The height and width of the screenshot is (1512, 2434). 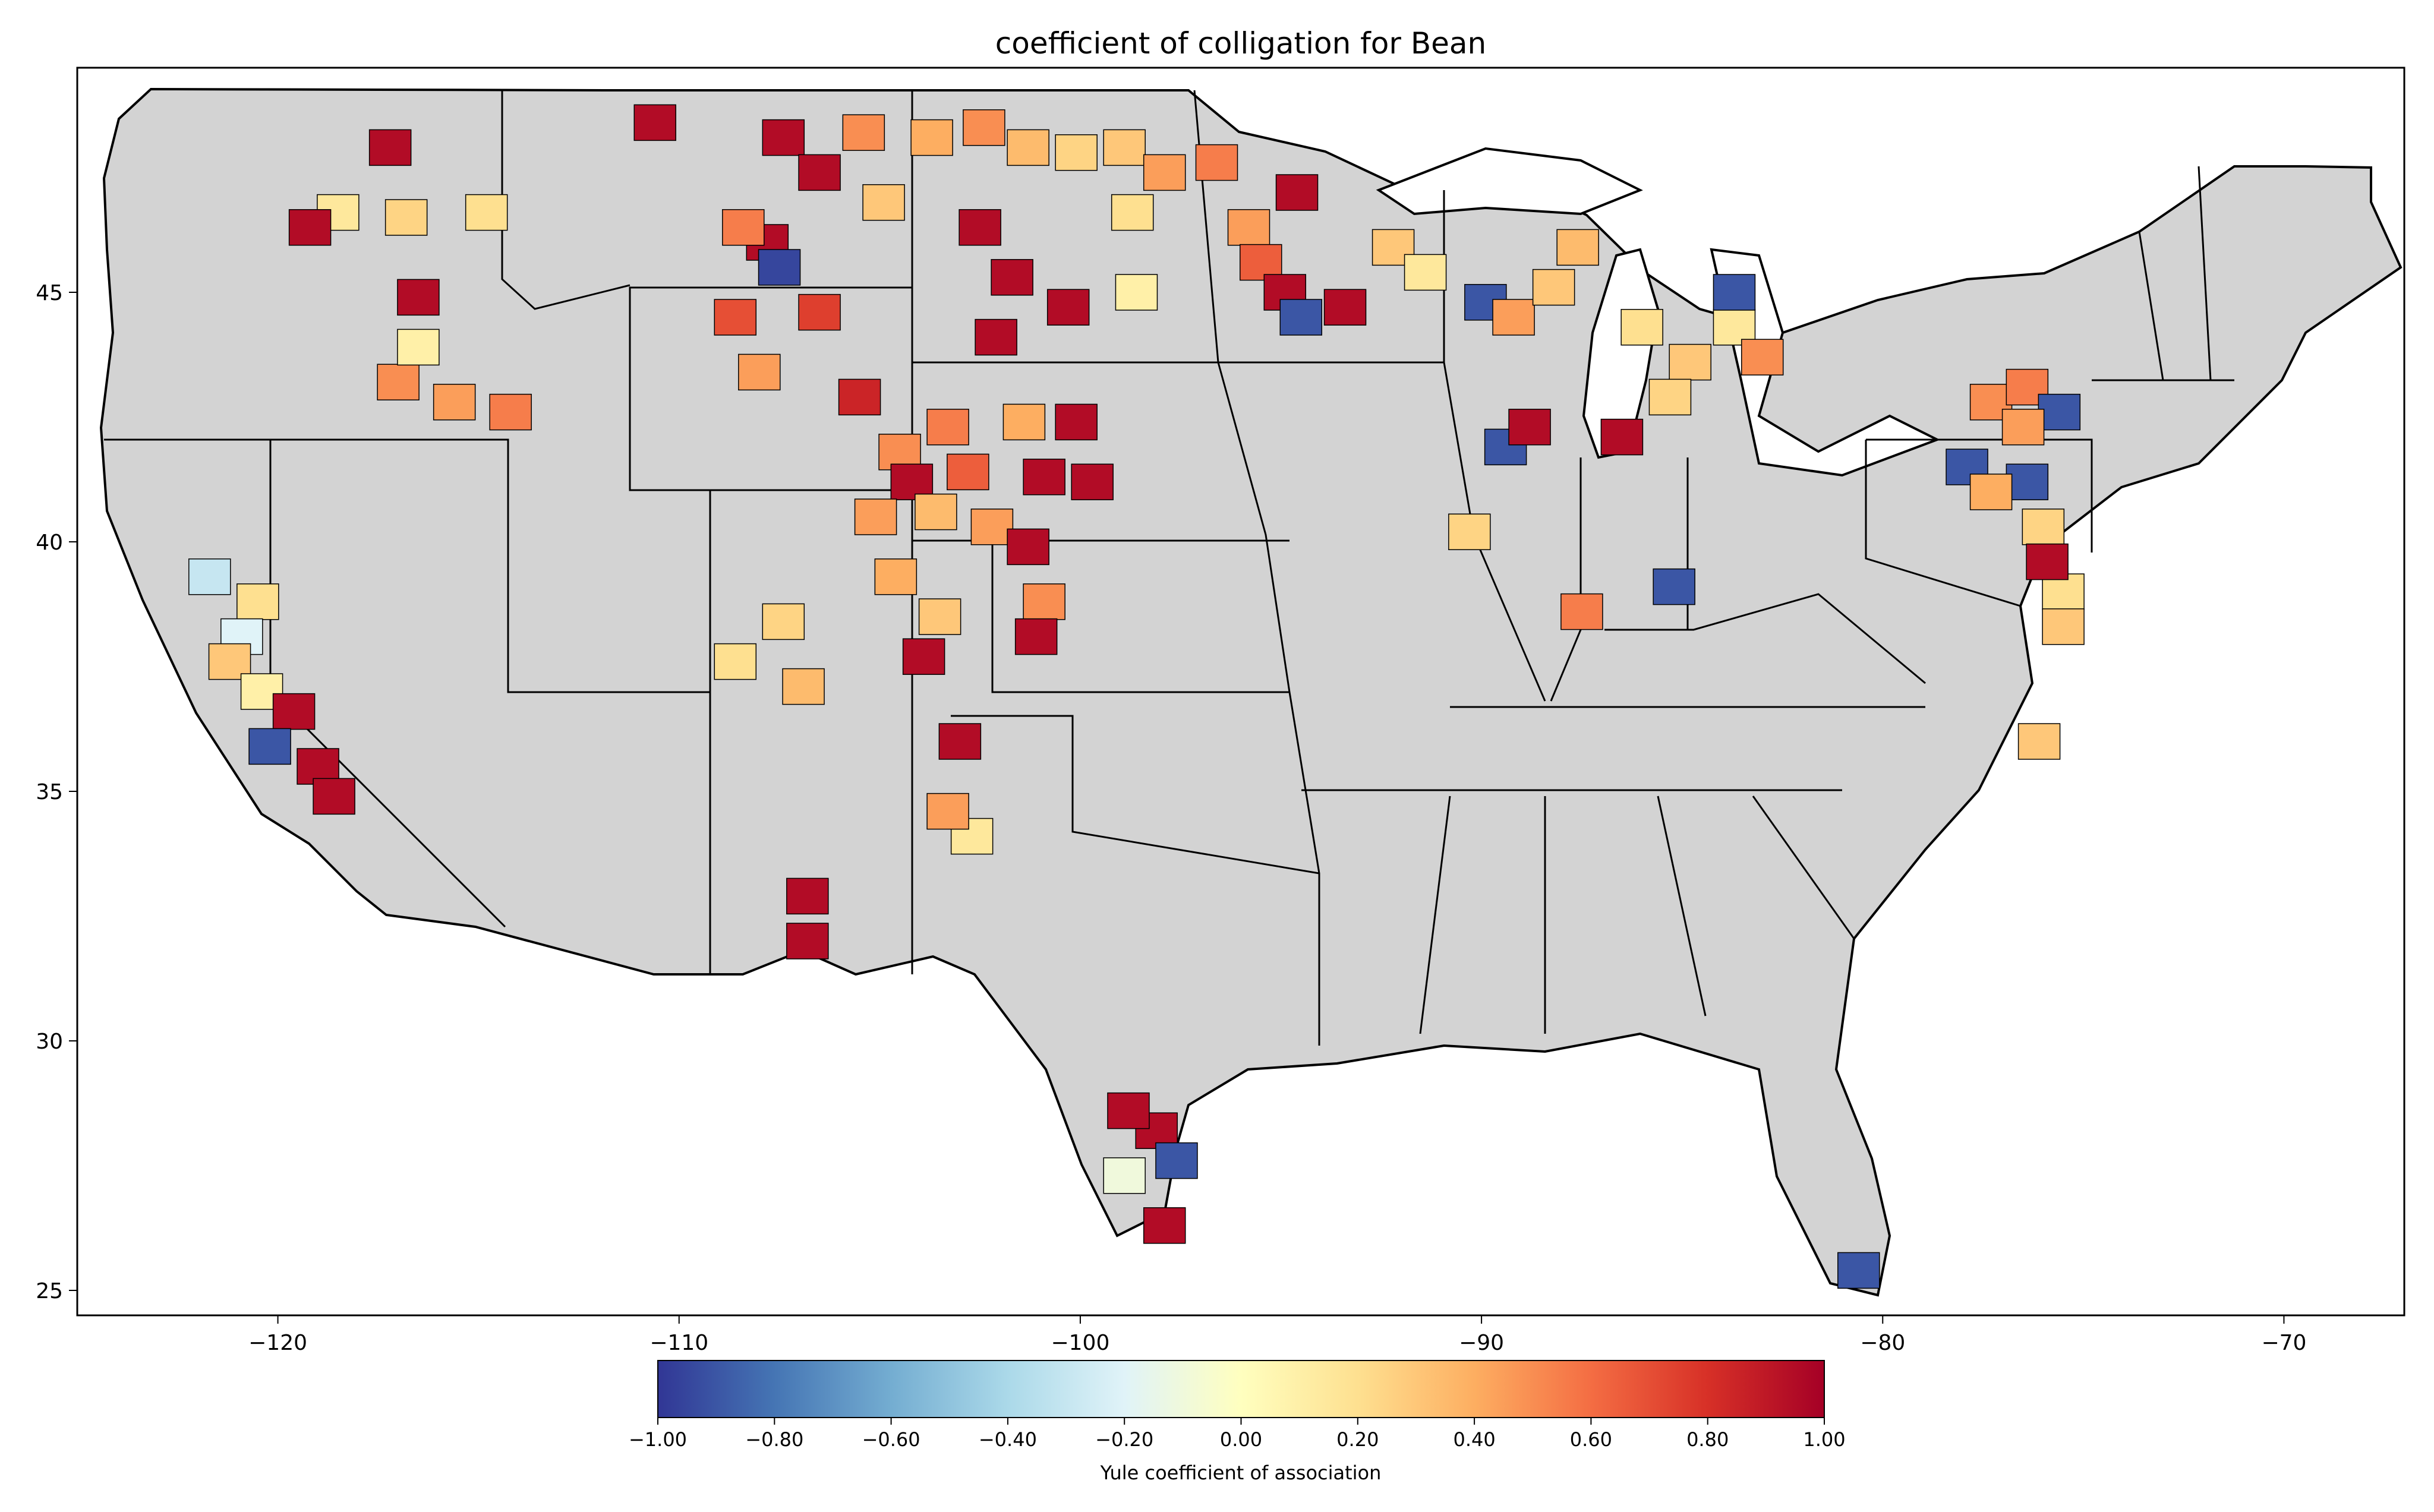 I want to click on colorbar-tick-label: −0.20, so click(x=1124, y=1440).